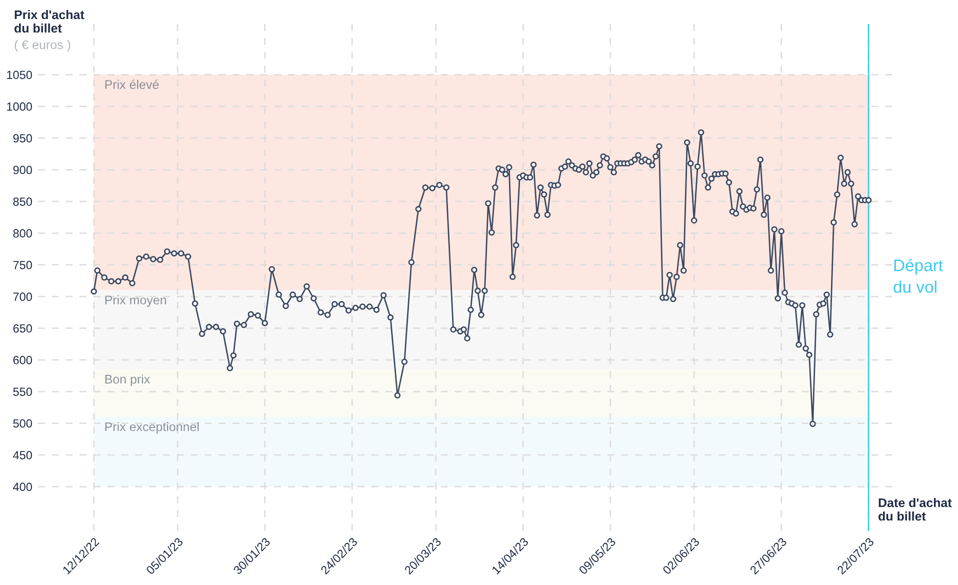 This screenshot has height=585, width=958. I want to click on band-label: Prix élevé, so click(132, 84).